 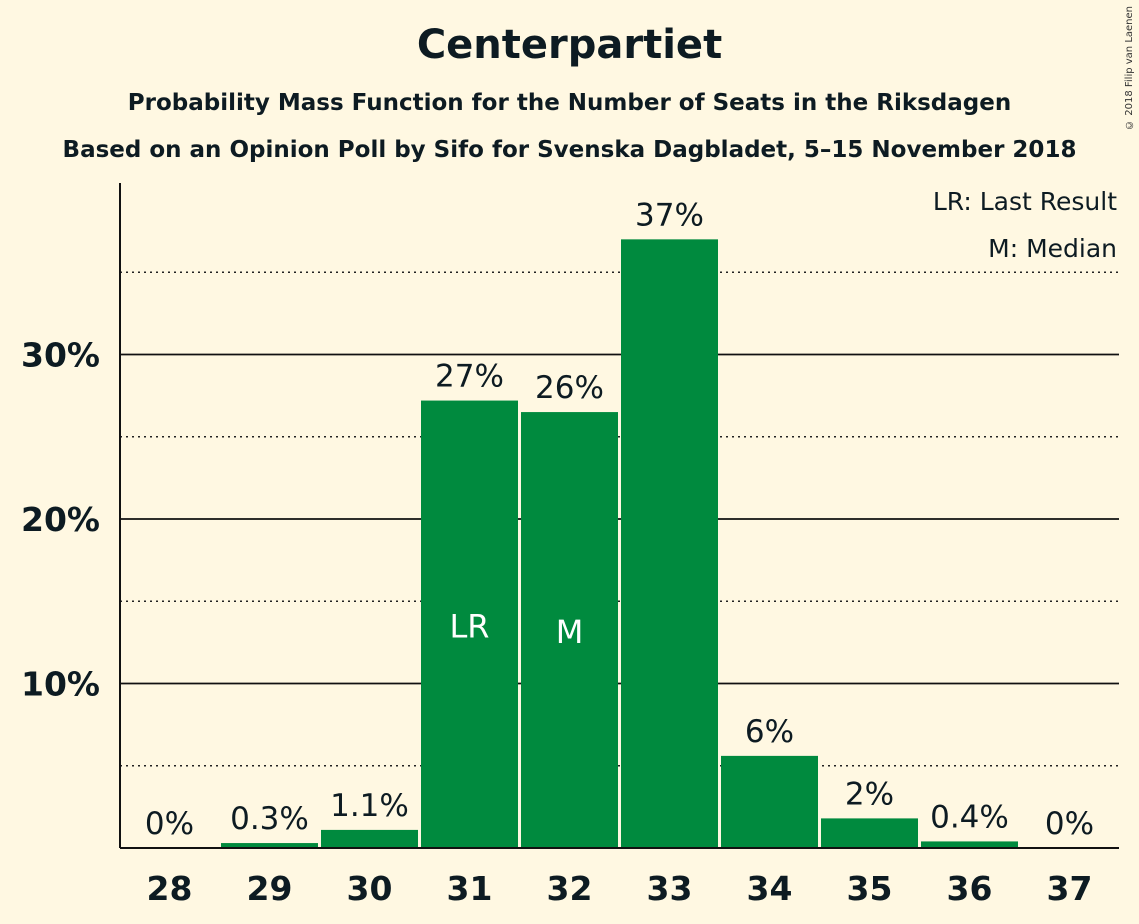 I want to click on bar-value-label: 6%, so click(x=769, y=732).